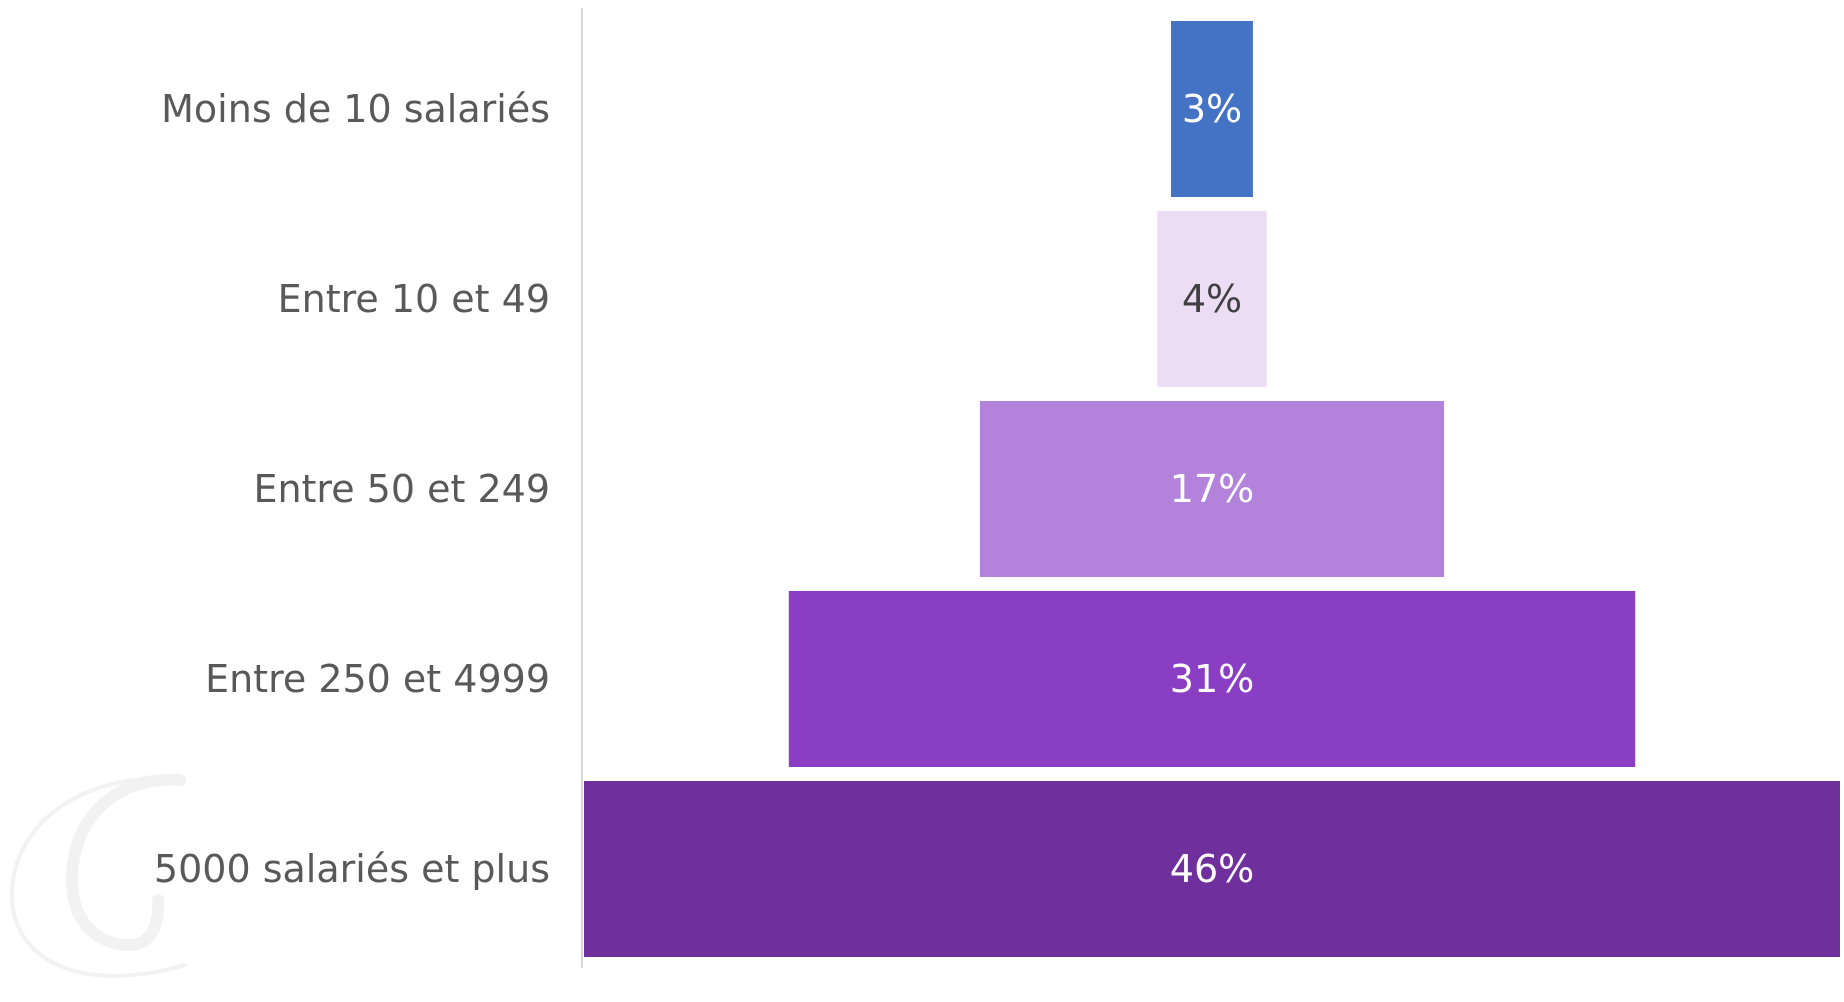 The image size is (1844, 1002). Describe the element at coordinates (352, 869) in the screenshot. I see `category-label-5: 5000 salariés et plus` at that location.